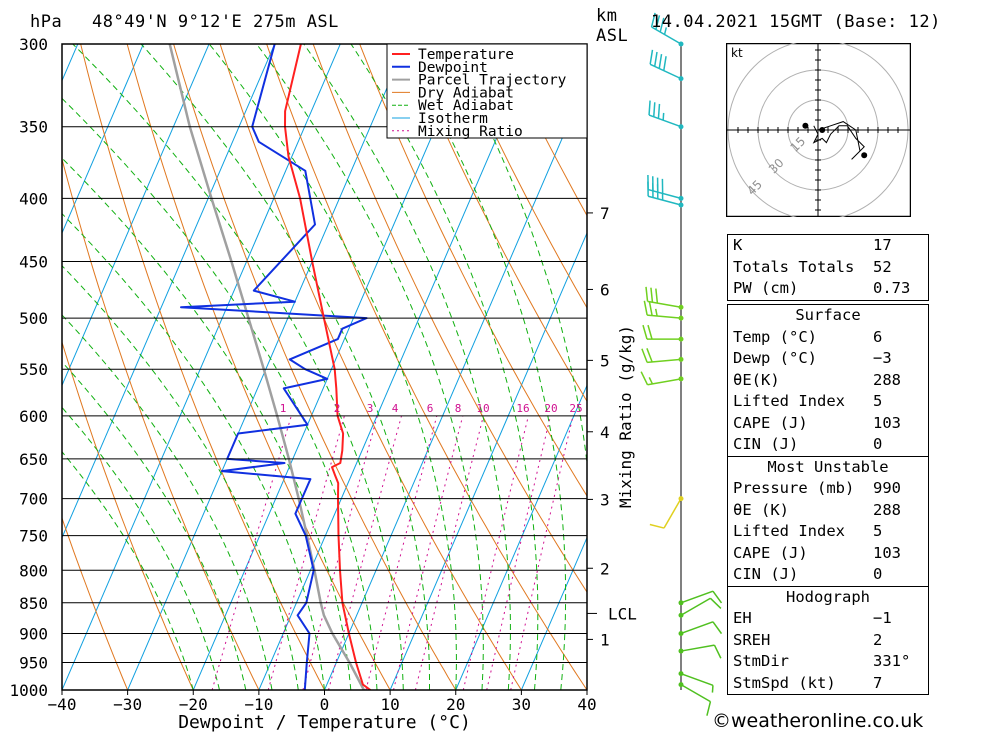 The height and width of the screenshot is (733, 1000). I want to click on pressure-tick-label: 300, so click(33, 44).